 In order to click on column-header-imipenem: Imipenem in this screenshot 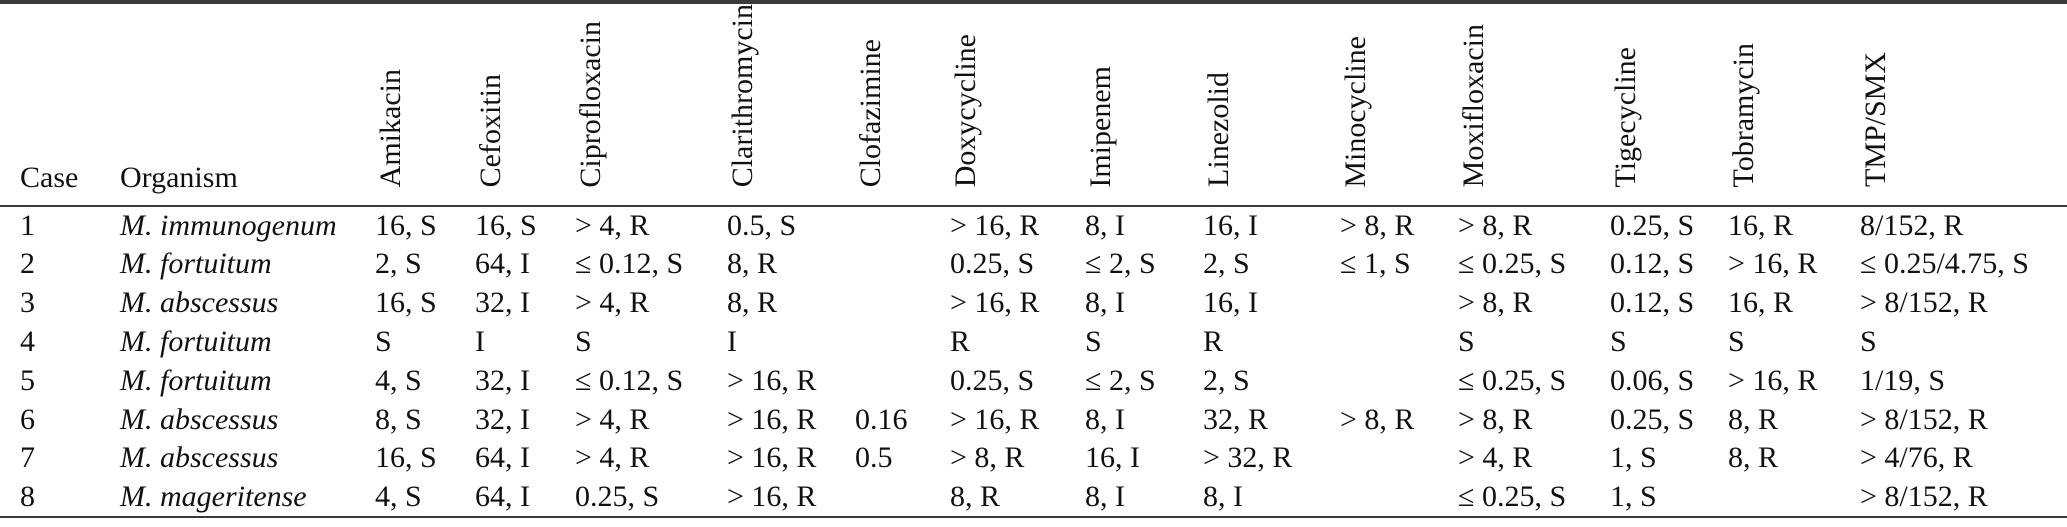, I will do `click(1124, 105)`.